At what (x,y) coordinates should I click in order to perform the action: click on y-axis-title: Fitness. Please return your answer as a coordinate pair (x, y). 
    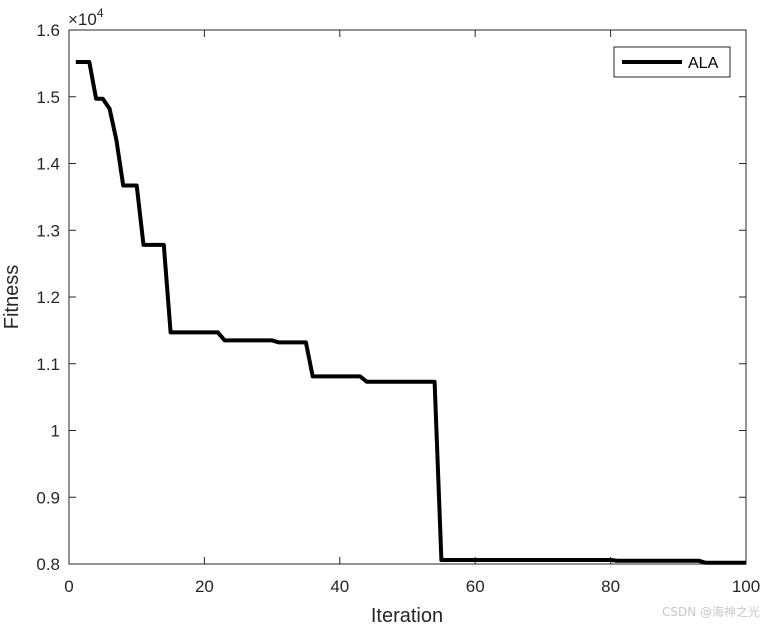
    Looking at the image, I should click on (12, 297).